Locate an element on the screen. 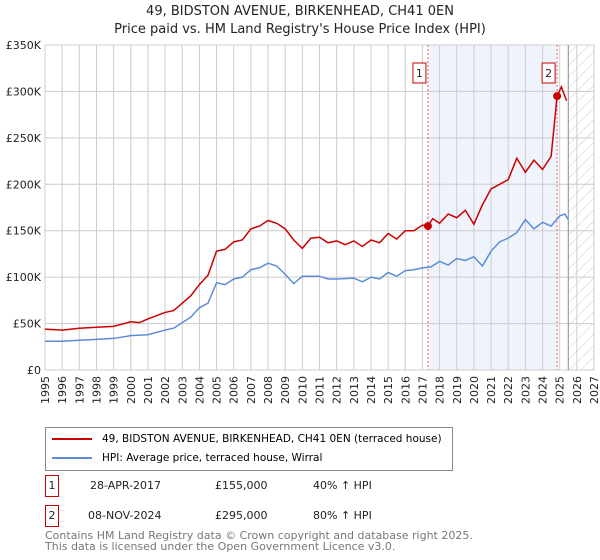  sale-marker-label: 2 is located at coordinates (548, 73).